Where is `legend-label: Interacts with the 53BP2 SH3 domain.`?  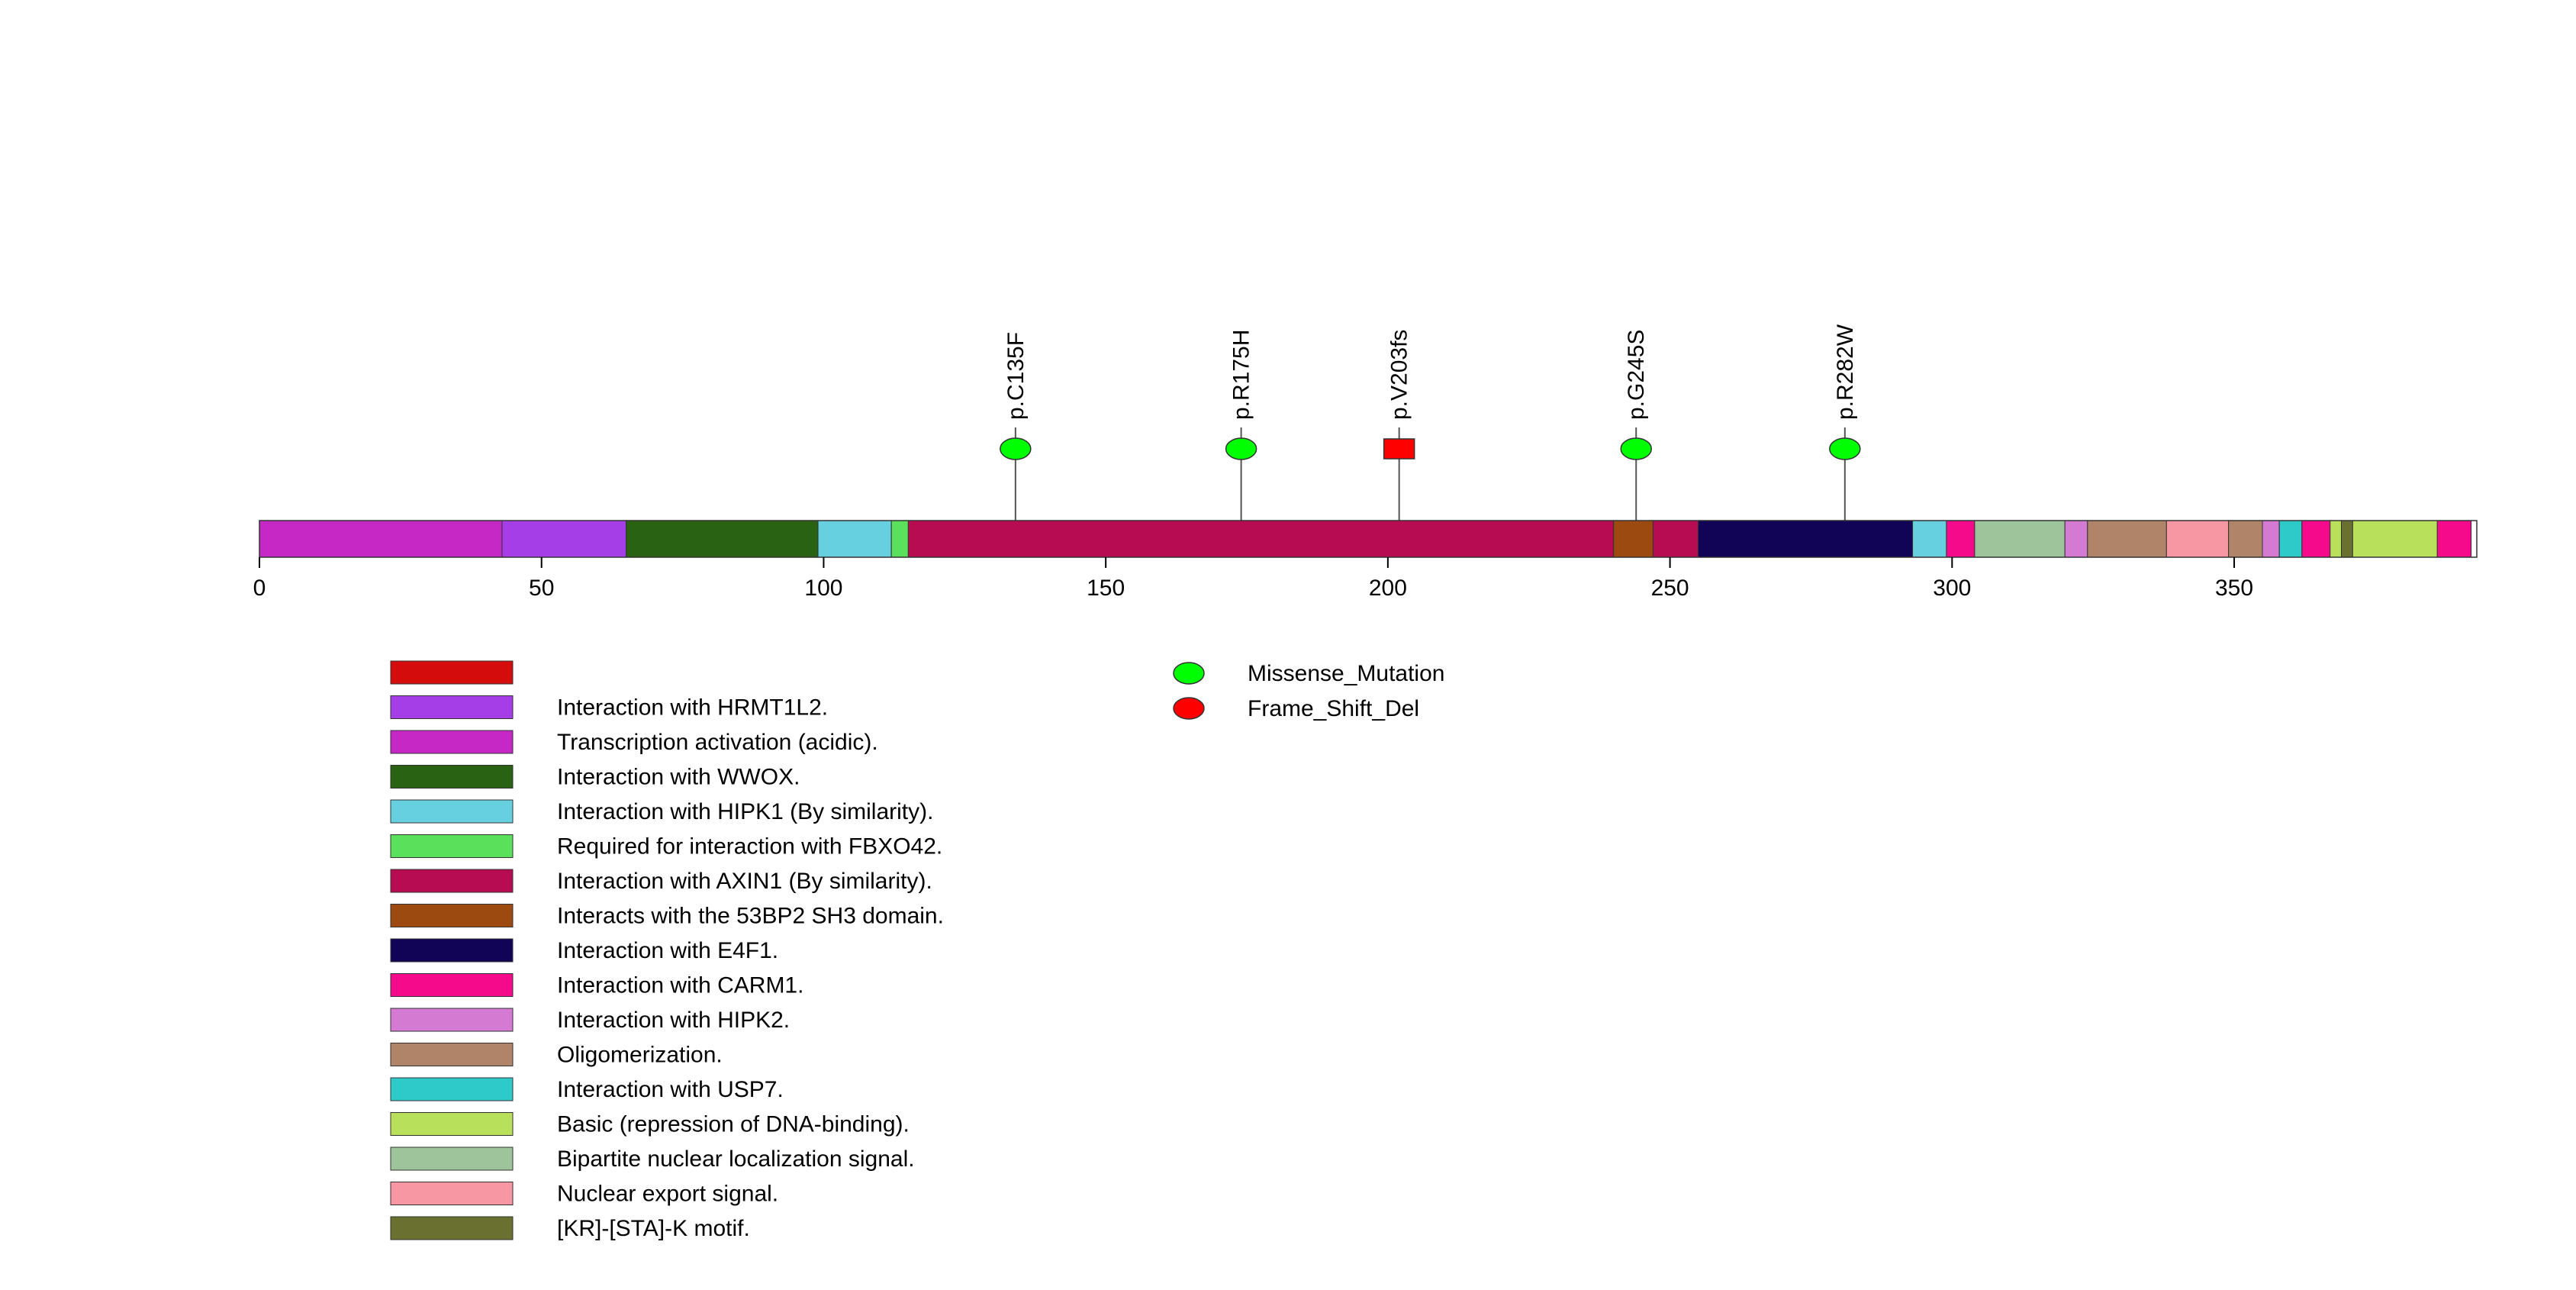
legend-label: Interacts with the 53BP2 SH3 domain. is located at coordinates (750, 917).